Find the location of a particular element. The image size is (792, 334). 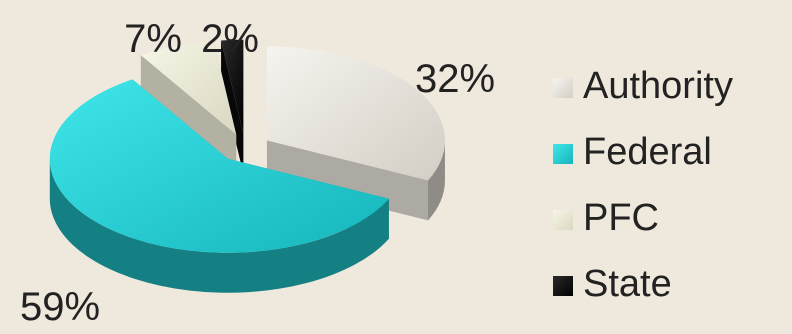

pie-slice-top-pfc is located at coordinates (188, 88).